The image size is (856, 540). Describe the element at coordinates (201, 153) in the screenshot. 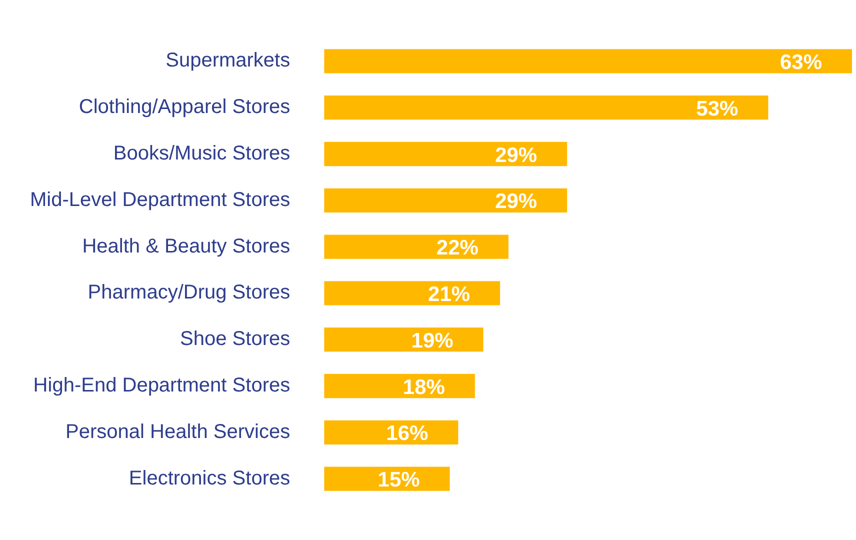

I see `y-tick-label: Books/Music Stores` at that location.